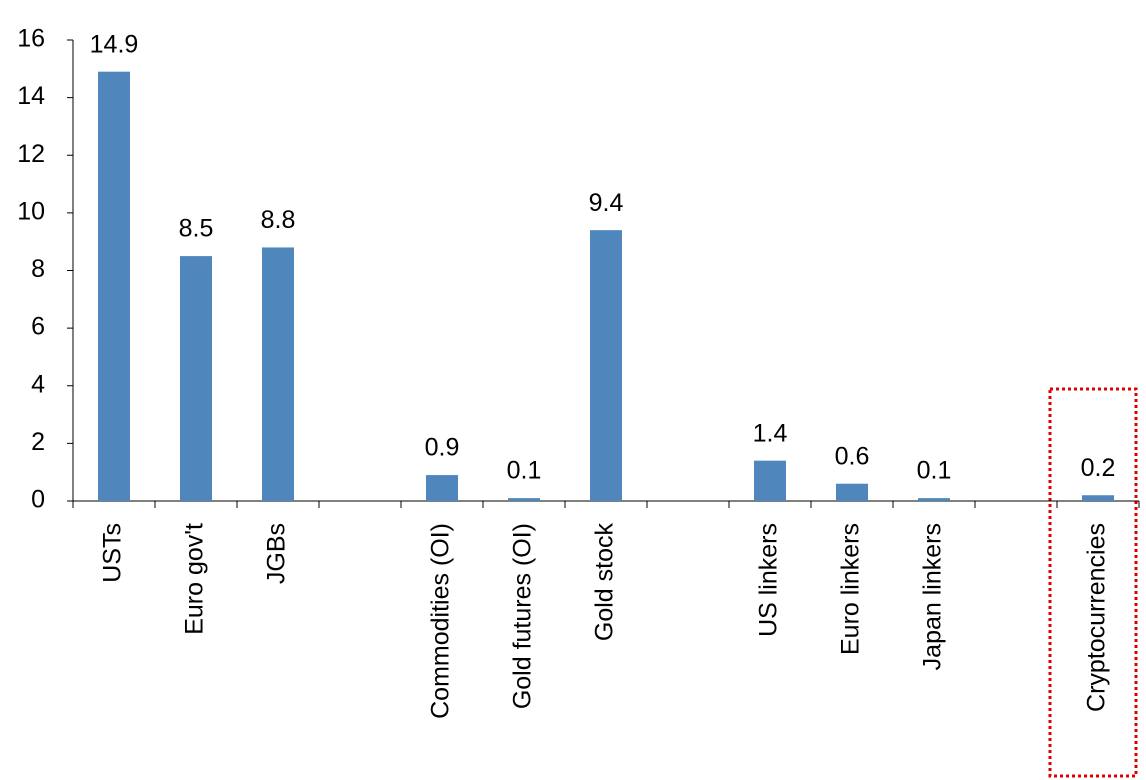 The image size is (1146, 780). I want to click on highlight-box, so click(1093, 582).